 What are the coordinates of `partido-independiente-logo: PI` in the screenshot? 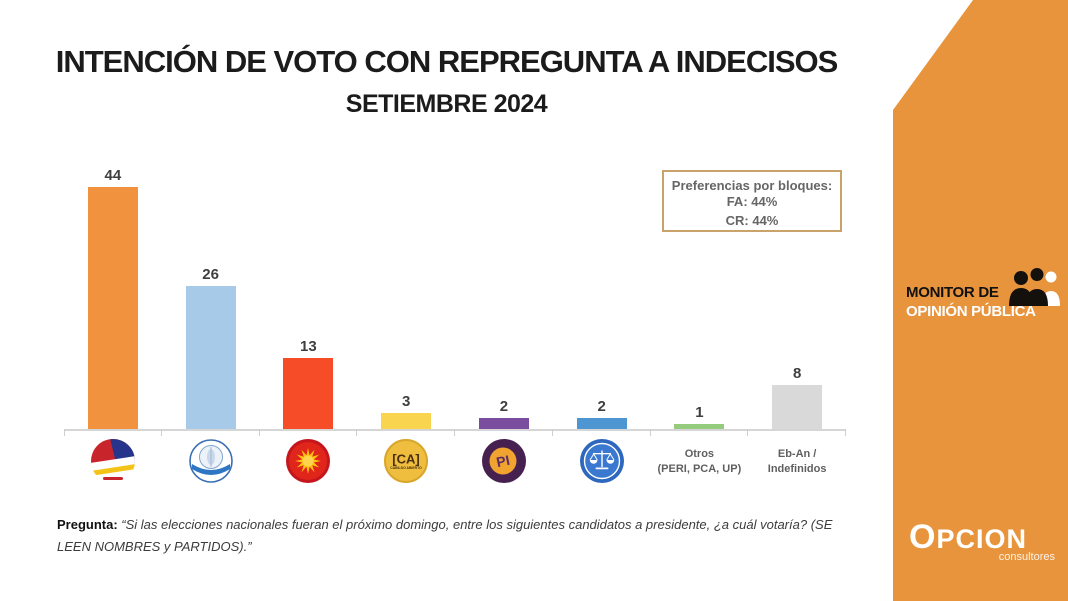 It's located at (503, 461).